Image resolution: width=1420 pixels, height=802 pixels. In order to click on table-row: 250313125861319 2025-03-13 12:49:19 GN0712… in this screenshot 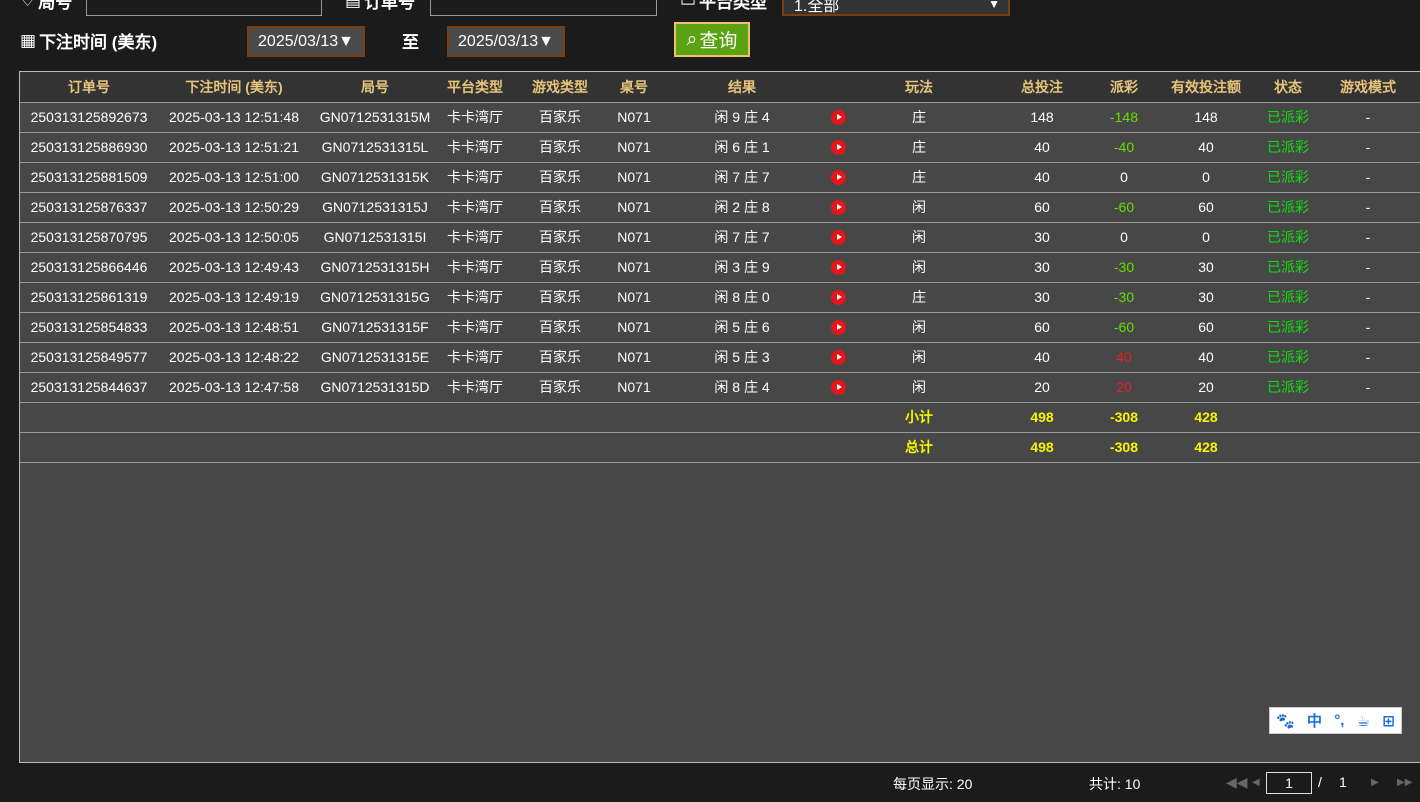, I will do `click(720, 297)`.